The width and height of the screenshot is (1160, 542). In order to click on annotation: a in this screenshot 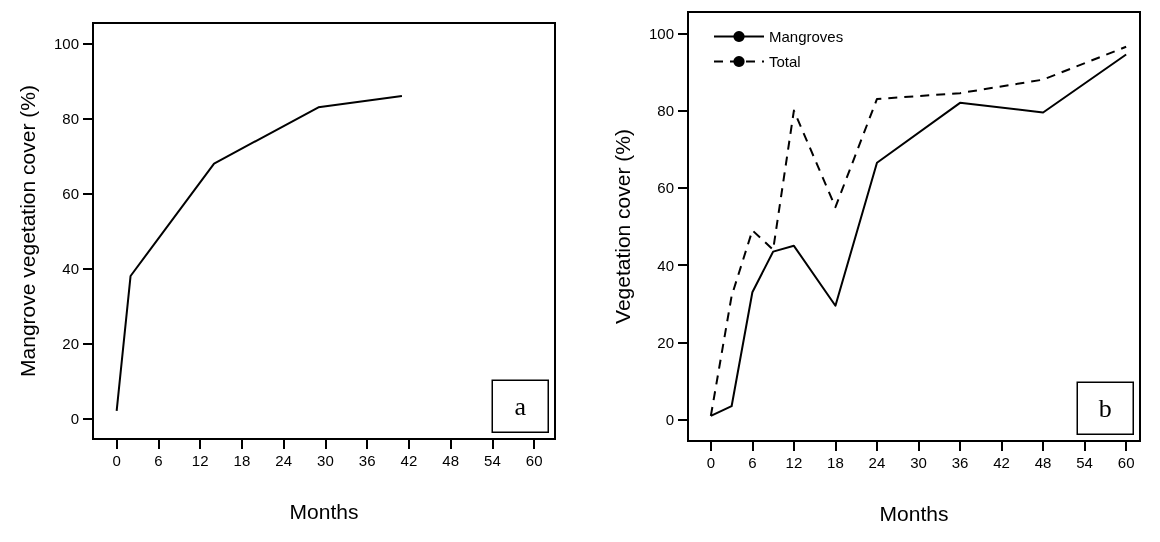, I will do `click(520, 406)`.